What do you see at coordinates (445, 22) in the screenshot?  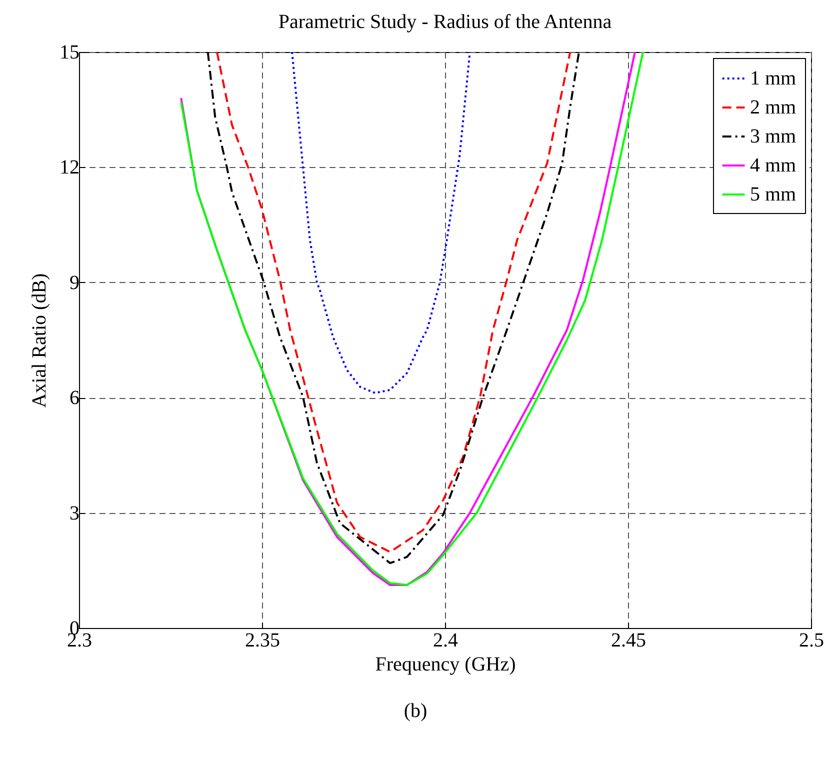 I see `chart-title: Parametric Study - Radius of the Antenna` at bounding box center [445, 22].